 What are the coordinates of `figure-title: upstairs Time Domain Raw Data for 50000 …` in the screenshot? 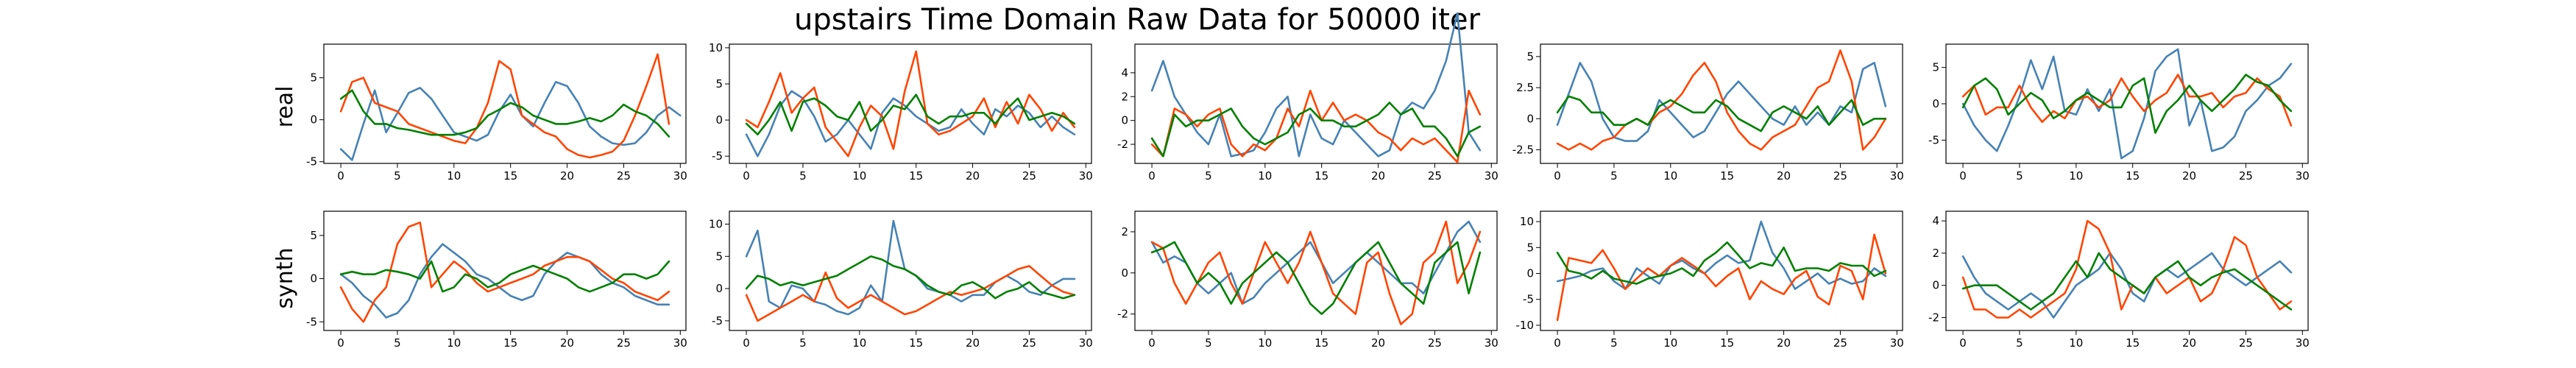 It's located at (1137, 20).